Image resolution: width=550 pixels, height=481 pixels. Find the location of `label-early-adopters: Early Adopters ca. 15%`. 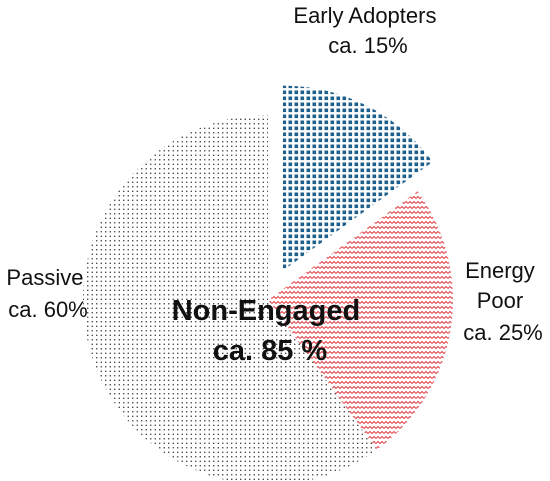

label-early-adopters: Early Adopters ca. 15% is located at coordinates (367, 30).